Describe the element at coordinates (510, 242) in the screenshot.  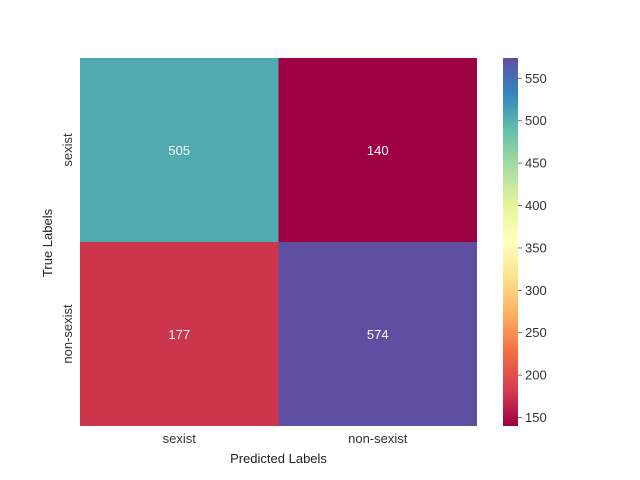
I see `colorbar` at that location.